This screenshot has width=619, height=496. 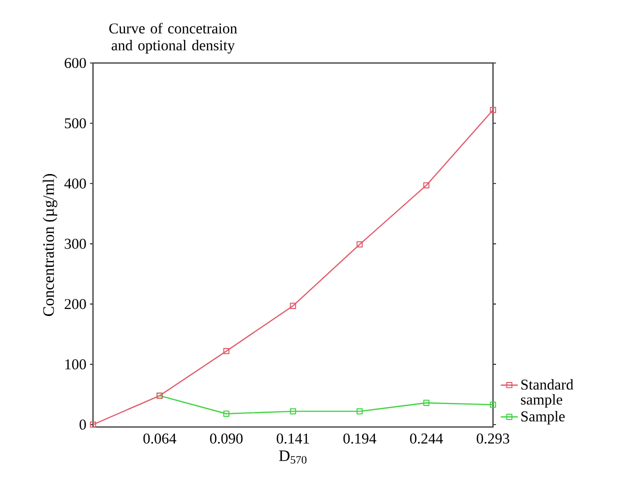 I want to click on y-axis-title: Concentration (µg/ml), so click(x=50, y=245).